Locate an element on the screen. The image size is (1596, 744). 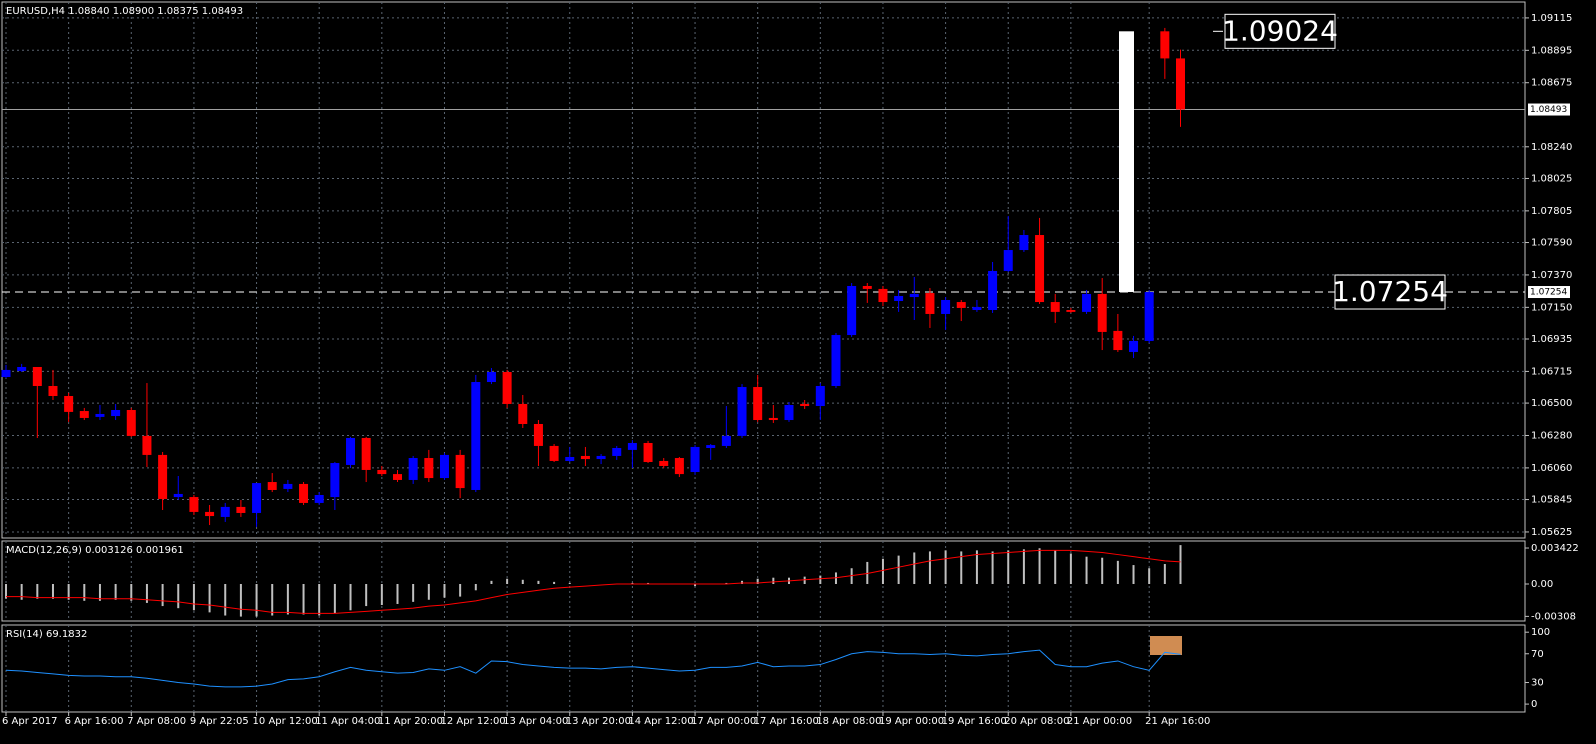
y-tick-label: 0.00 is located at coordinates (1542, 584).